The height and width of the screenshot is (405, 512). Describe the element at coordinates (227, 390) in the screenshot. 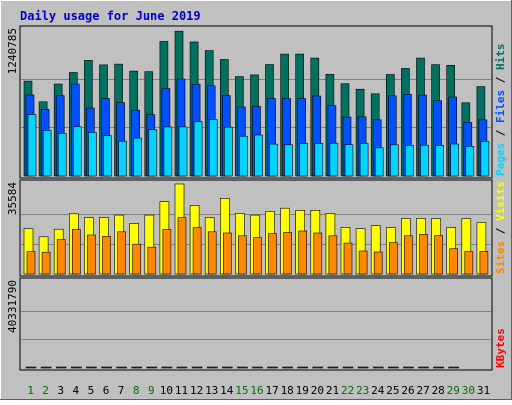

I see `day-label-14: 14` at that location.